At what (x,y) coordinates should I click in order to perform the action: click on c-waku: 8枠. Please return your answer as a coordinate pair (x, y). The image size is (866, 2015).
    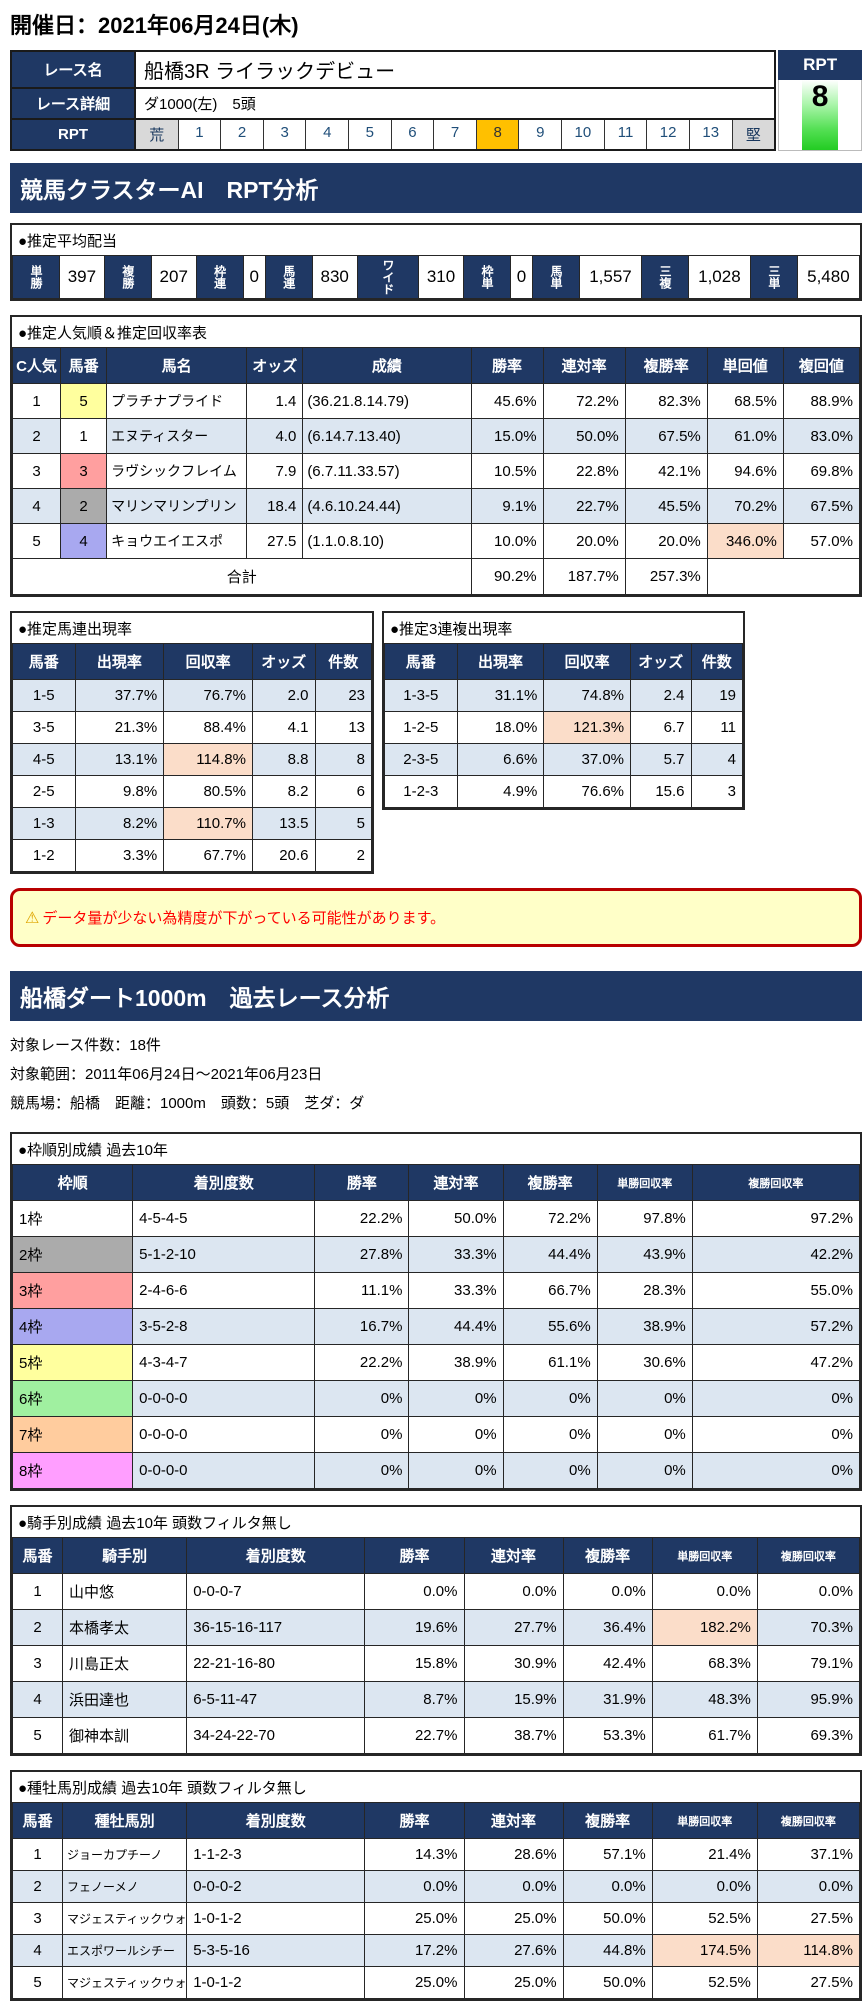
    Looking at the image, I should click on (72, 1470).